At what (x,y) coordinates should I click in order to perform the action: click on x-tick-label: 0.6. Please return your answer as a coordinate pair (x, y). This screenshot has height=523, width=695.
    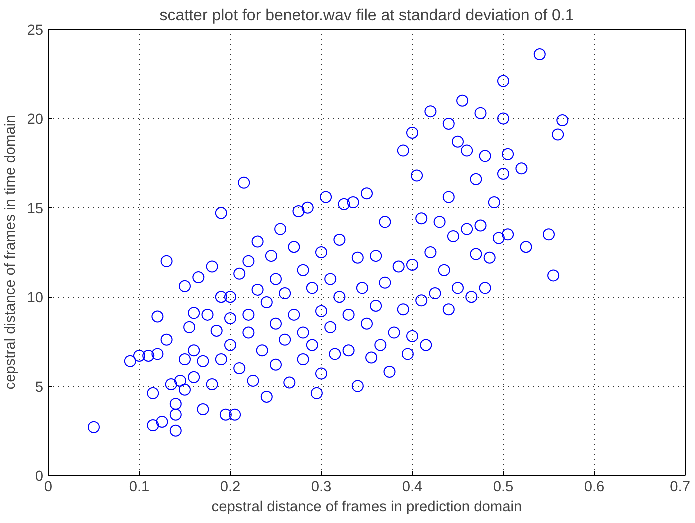
    Looking at the image, I should click on (594, 488).